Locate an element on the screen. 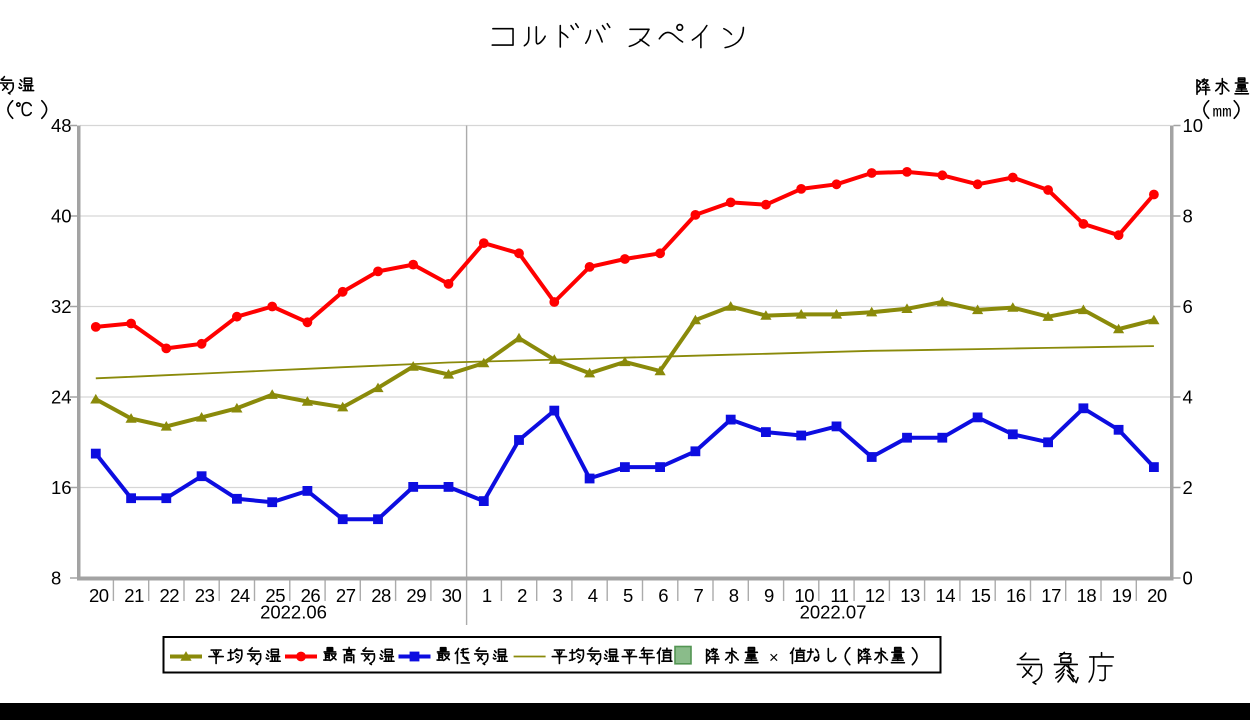 The height and width of the screenshot is (725, 1250). svg-text: 12 is located at coordinates (875, 595).